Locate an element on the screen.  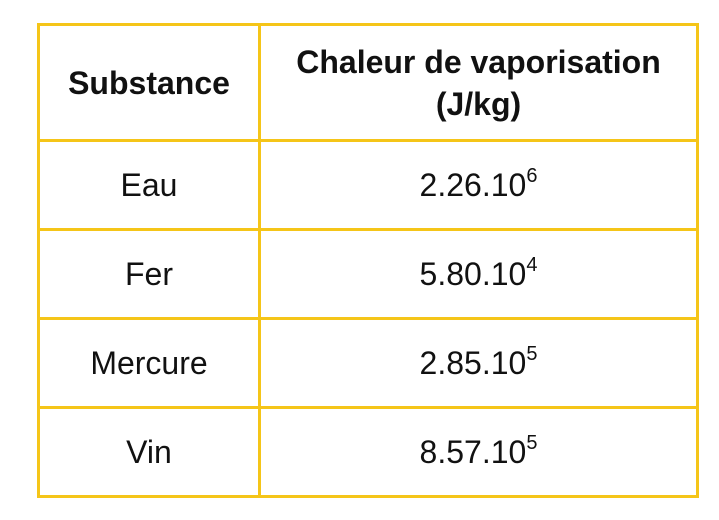
heat-value-exponent: 4 is located at coordinates (532, 265).